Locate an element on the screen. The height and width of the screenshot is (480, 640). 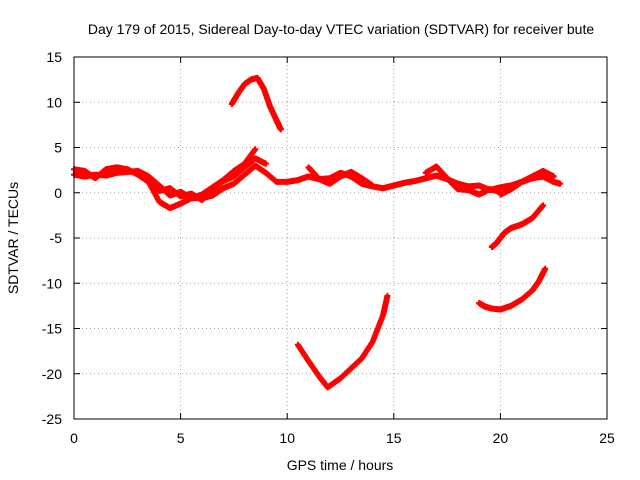
x-axis-label: GPS time / hours is located at coordinates (340, 465).